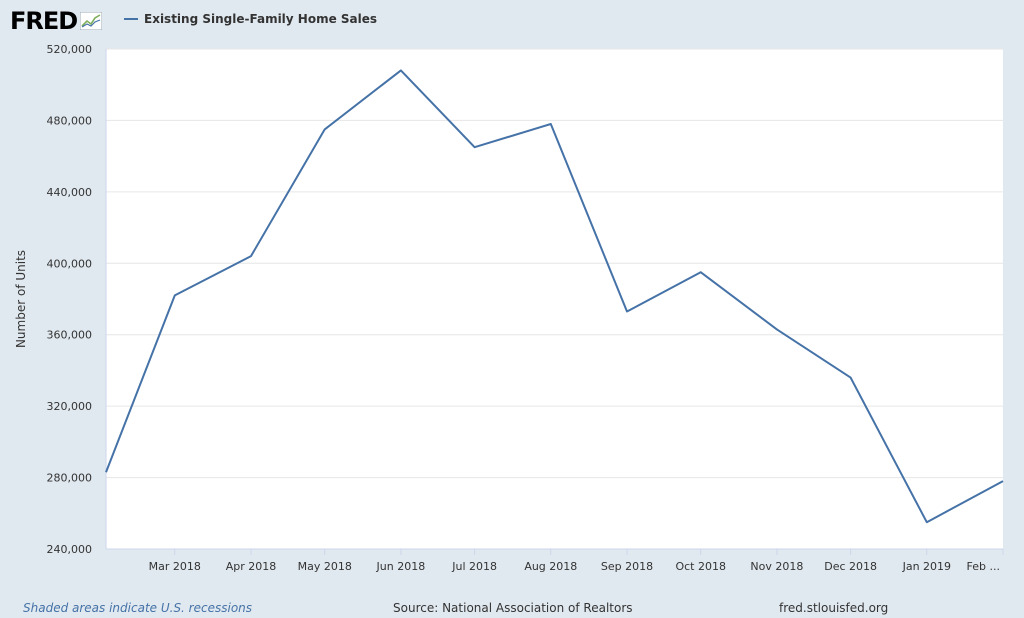 The image size is (1024, 618). Describe the element at coordinates (70, 549) in the screenshot. I see `y-tick-label: 240,000` at that location.